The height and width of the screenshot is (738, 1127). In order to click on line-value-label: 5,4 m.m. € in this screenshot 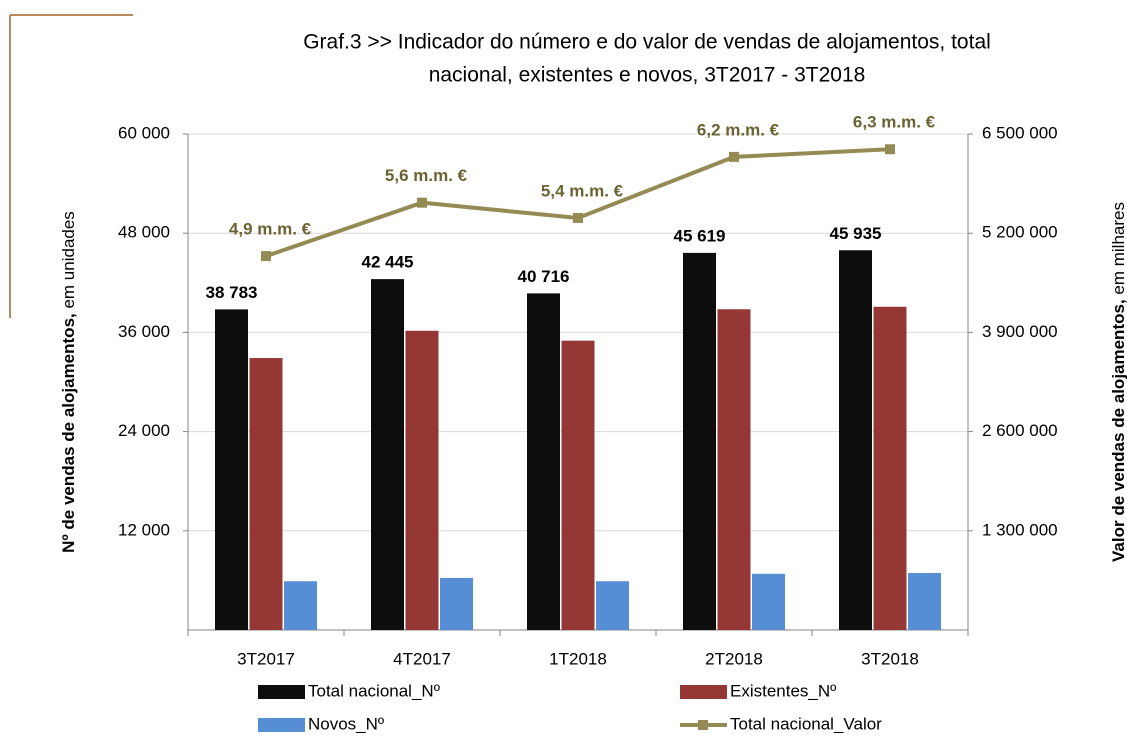, I will do `click(582, 190)`.